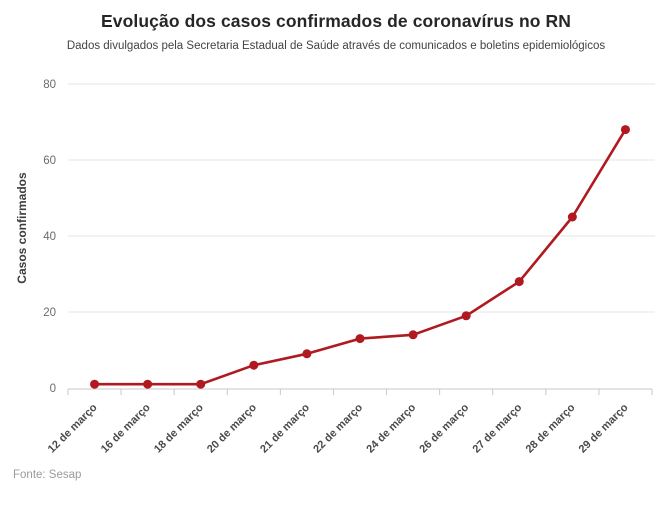  What do you see at coordinates (285, 428) in the screenshot?
I see `x-category-label: 21 de março` at bounding box center [285, 428].